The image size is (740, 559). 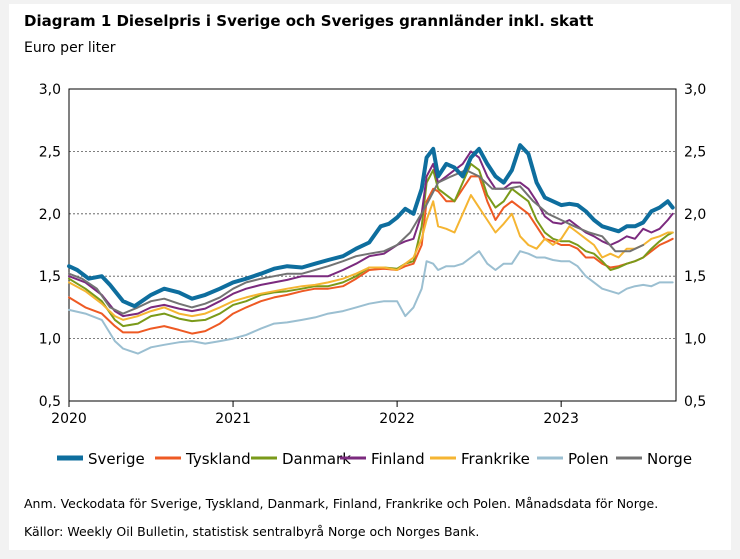 What do you see at coordinates (561, 419) in the screenshot?
I see `x-tick-label: 2023` at bounding box center [561, 419].